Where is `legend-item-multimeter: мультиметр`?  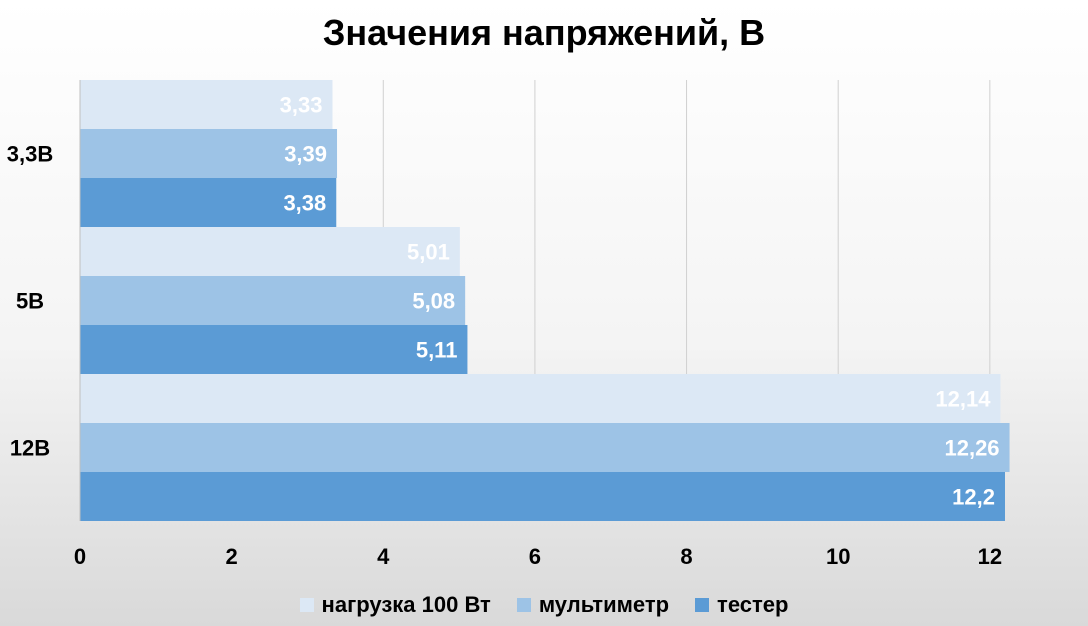
legend-item-multimeter: мультиметр is located at coordinates (593, 605).